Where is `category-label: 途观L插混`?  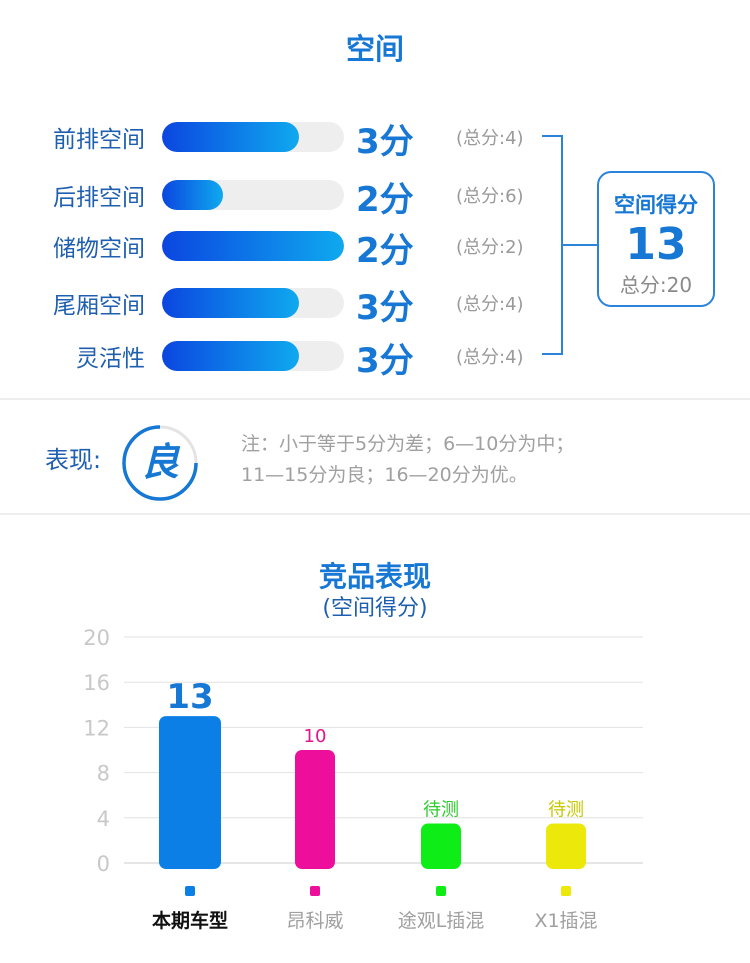 category-label: 途观L插混 is located at coordinates (441, 921).